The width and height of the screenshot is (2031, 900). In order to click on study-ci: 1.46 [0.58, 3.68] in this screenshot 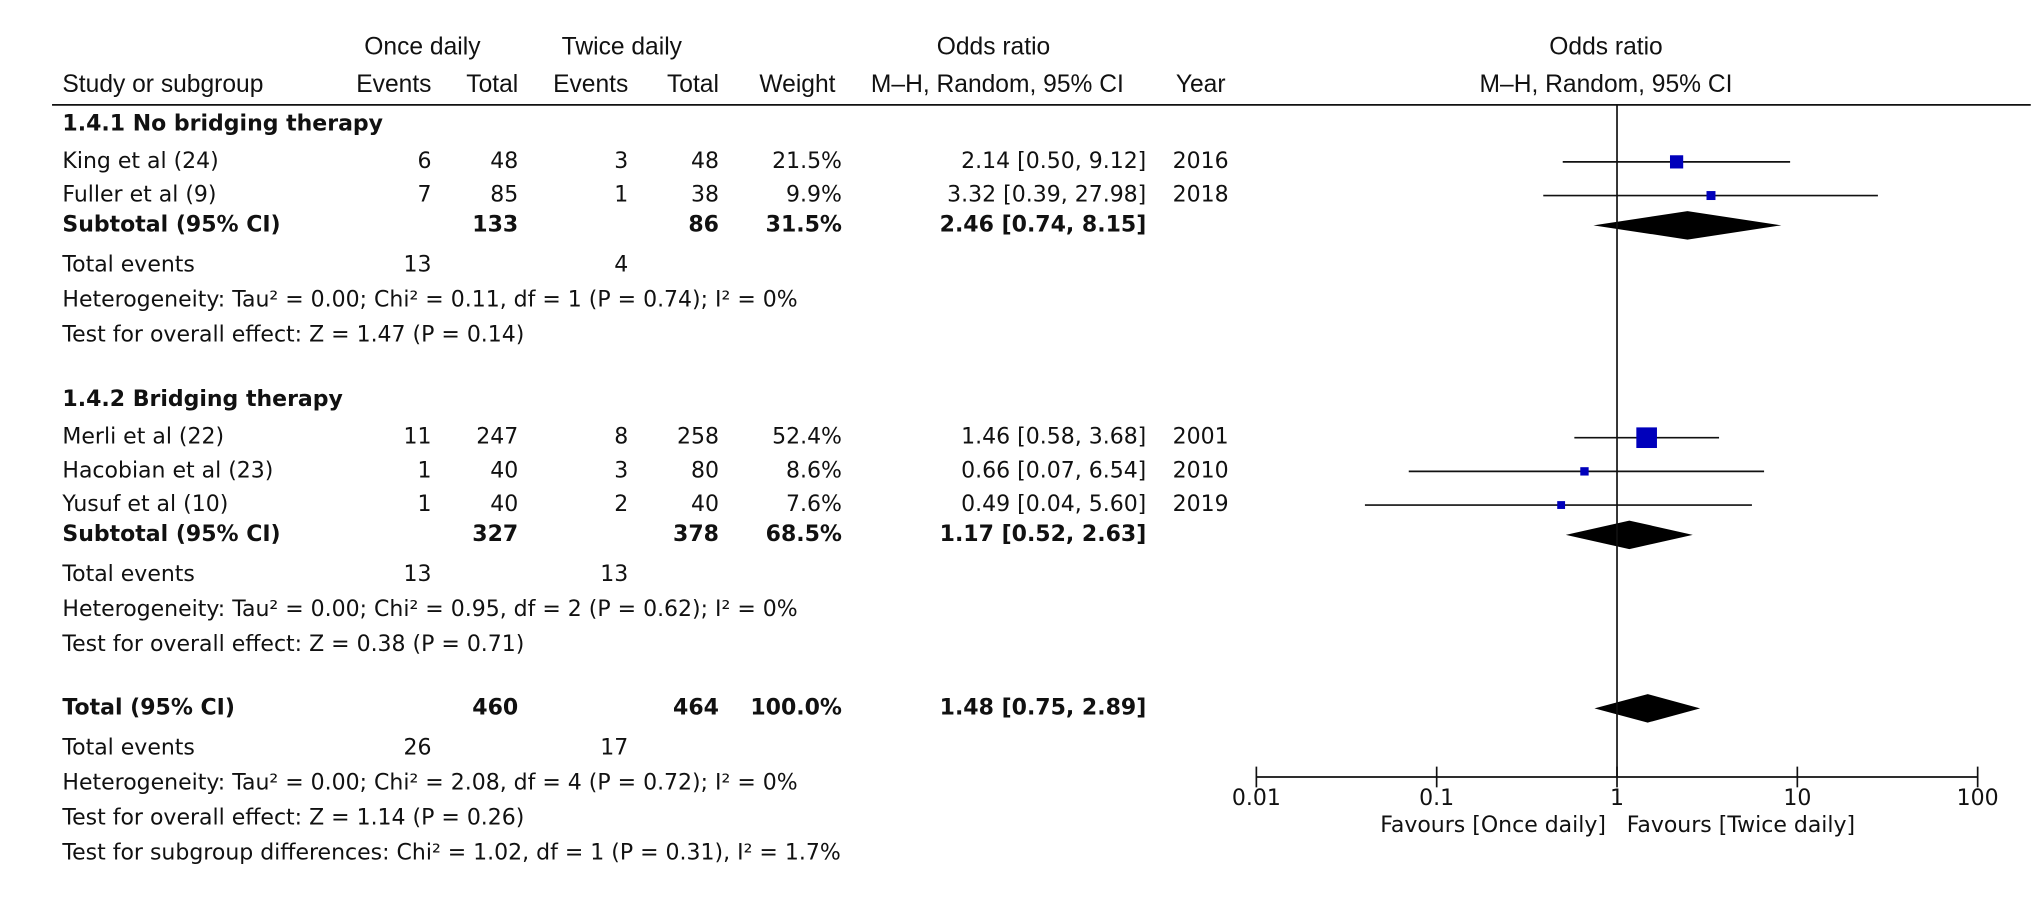, I will do `click(1053, 437)`.